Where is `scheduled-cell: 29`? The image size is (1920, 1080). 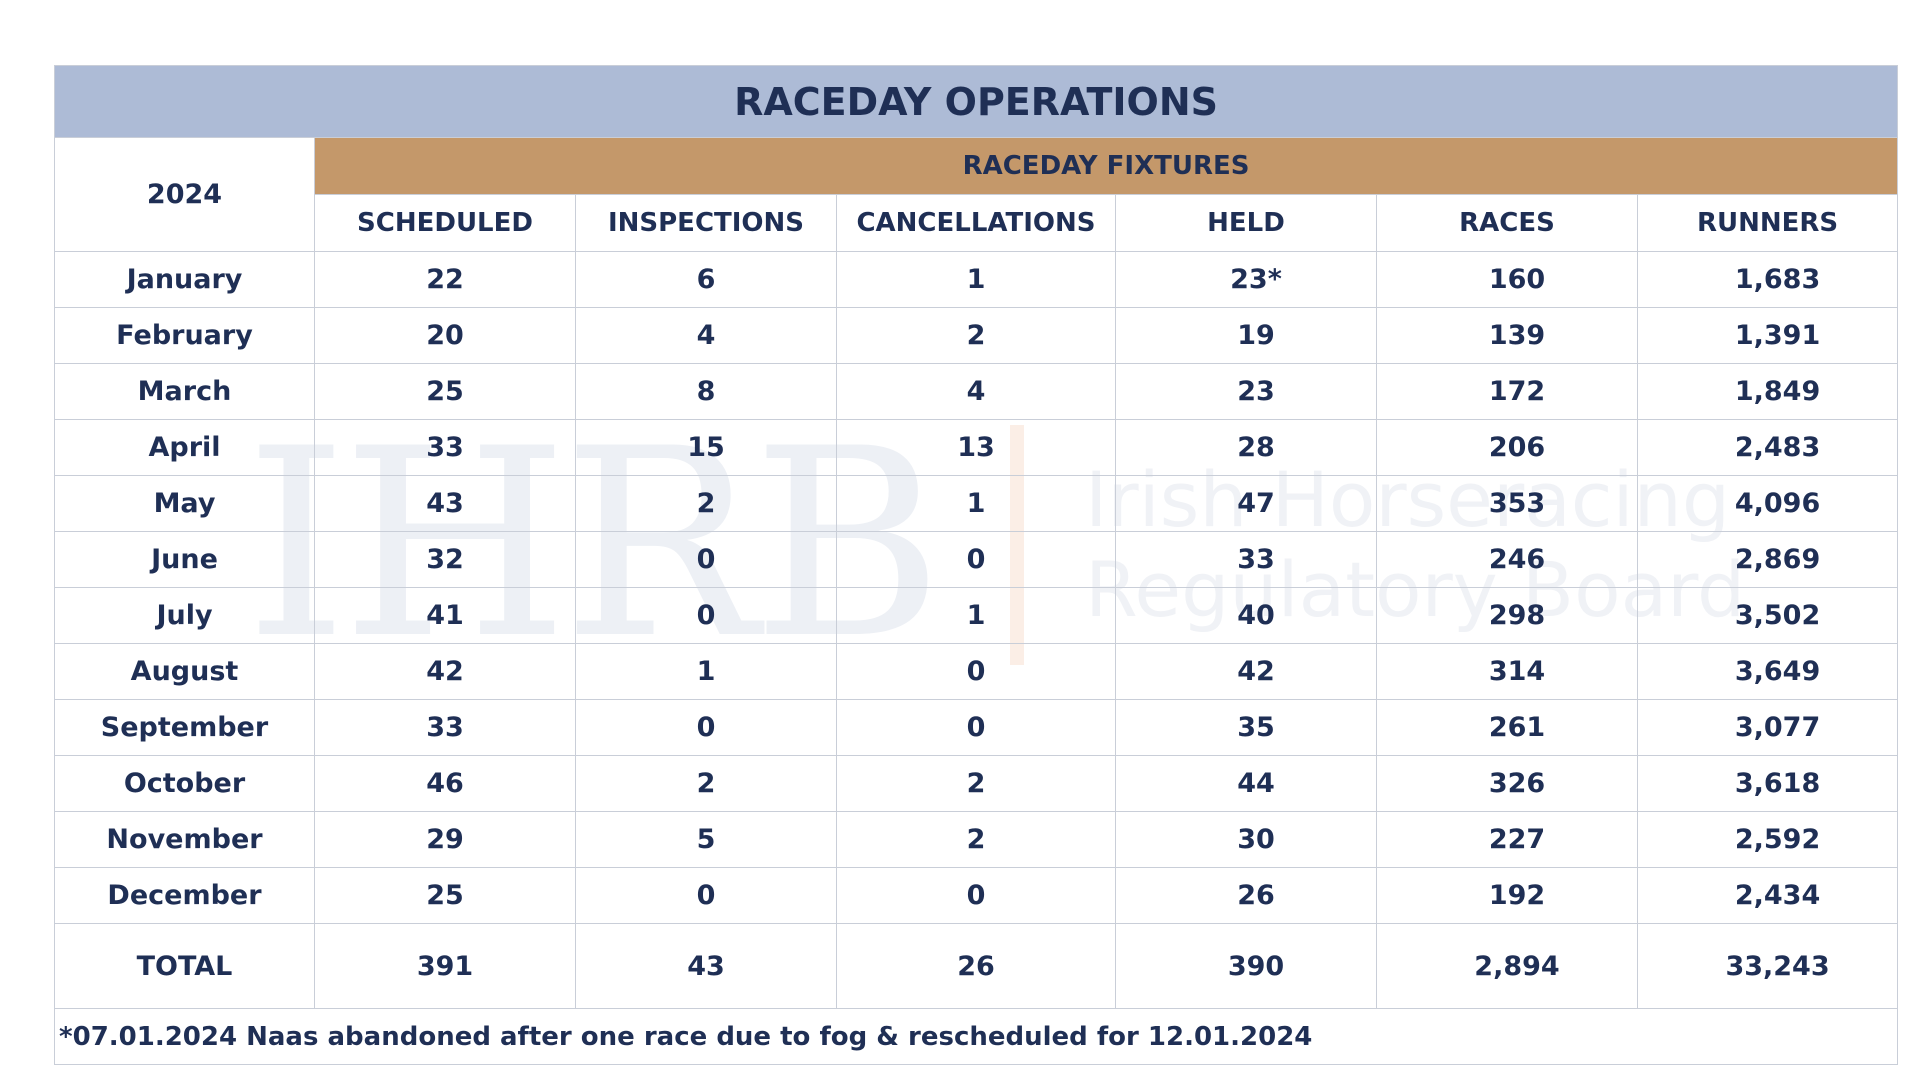
scheduled-cell: 29 is located at coordinates (445, 839).